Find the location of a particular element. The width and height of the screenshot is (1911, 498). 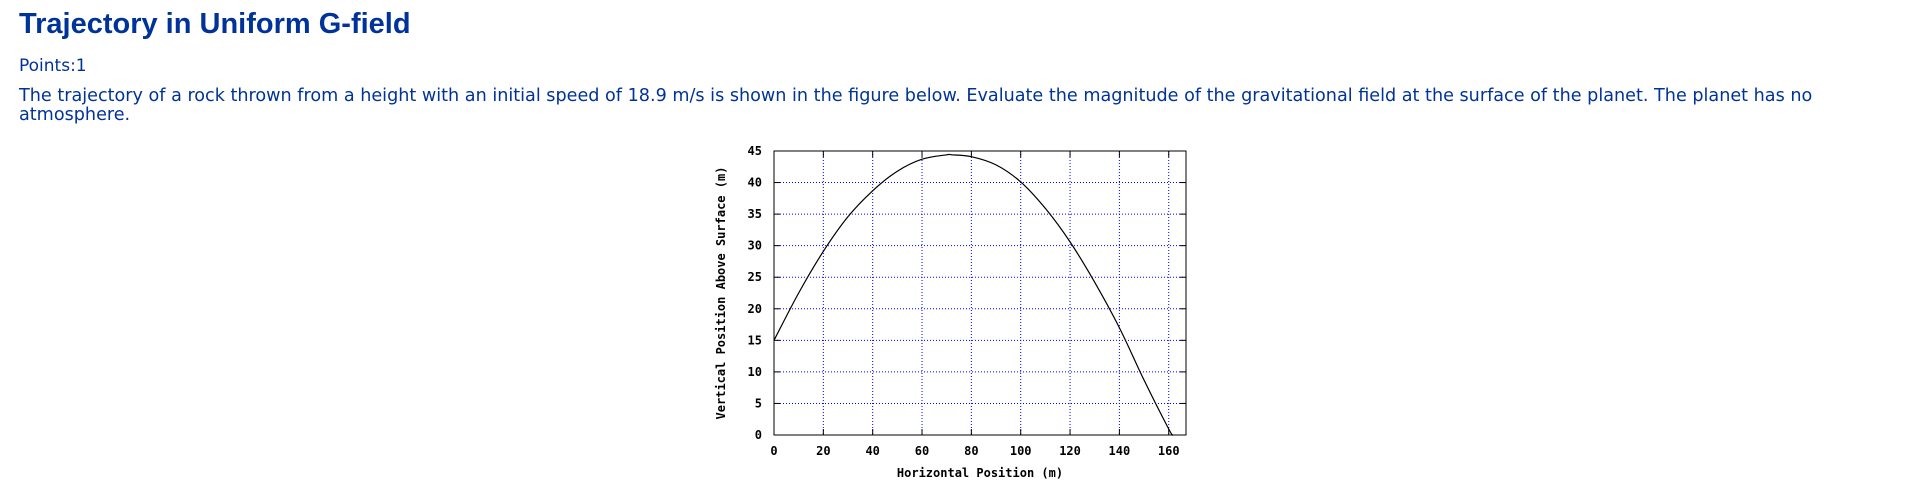

x-axis-label: Horizontal Position (m) is located at coordinates (980, 473).